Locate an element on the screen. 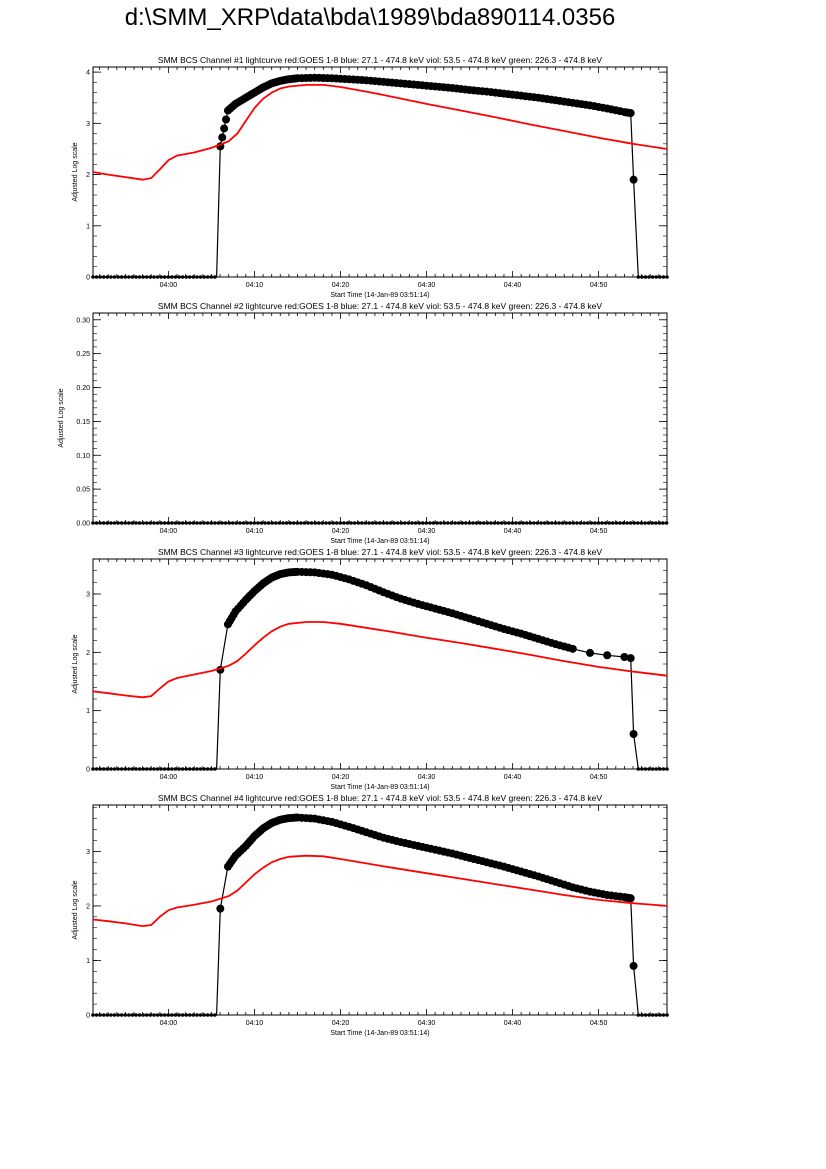 This screenshot has width=826, height=1169. y-tick-label: 1 is located at coordinates (88, 226).